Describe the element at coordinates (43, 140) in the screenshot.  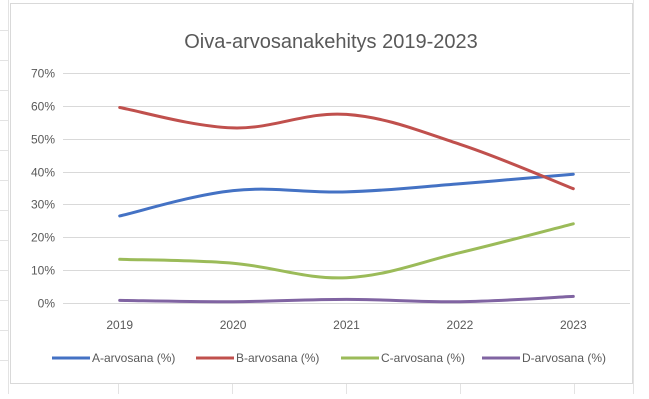
I see `y-tick-label: 50%` at that location.